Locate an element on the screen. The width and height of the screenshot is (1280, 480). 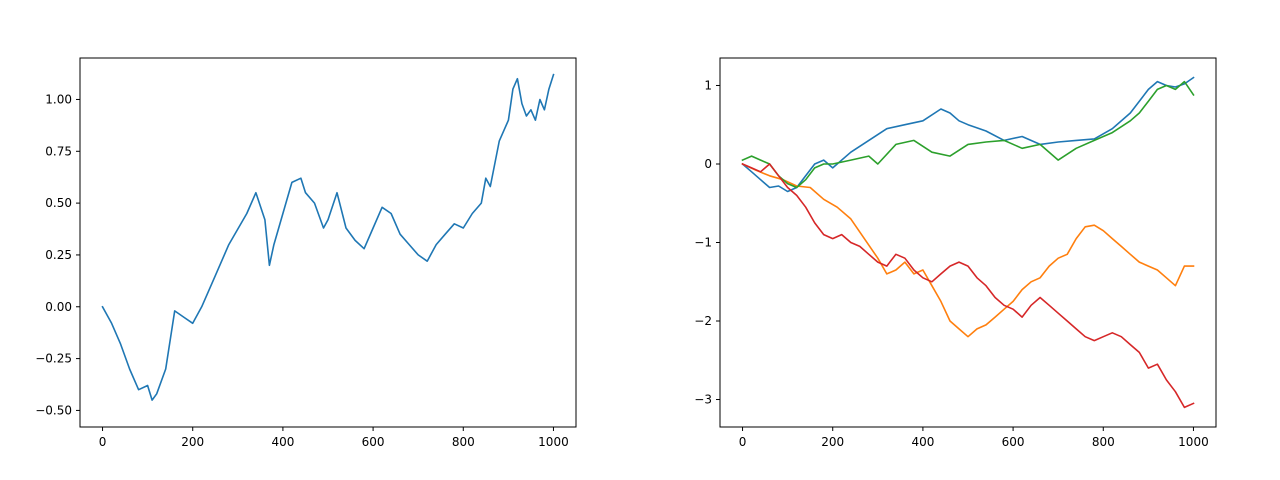
y-tick-label: 0.50 is located at coordinates (58, 203).